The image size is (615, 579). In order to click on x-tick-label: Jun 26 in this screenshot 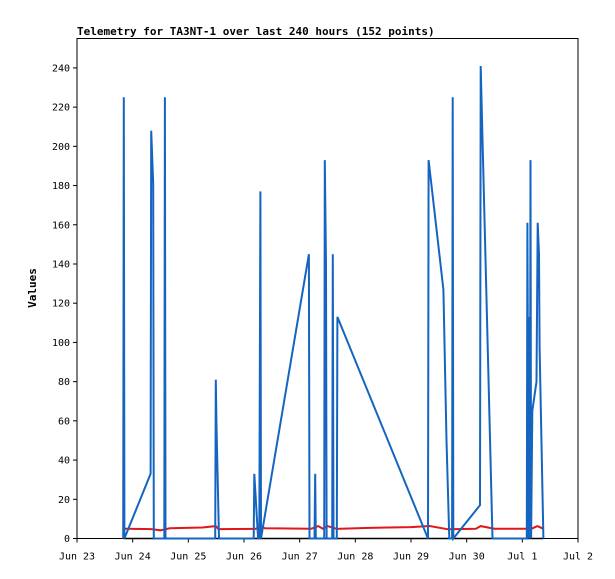, I will do `click(244, 557)`.